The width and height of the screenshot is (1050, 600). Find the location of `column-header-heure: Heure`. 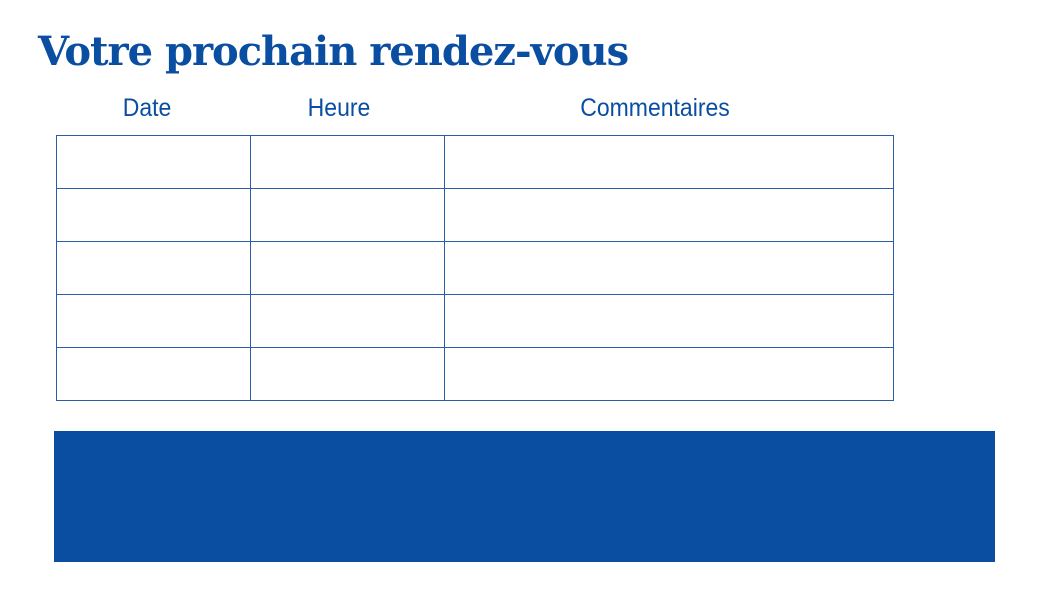

column-header-heure: Heure is located at coordinates (339, 108).